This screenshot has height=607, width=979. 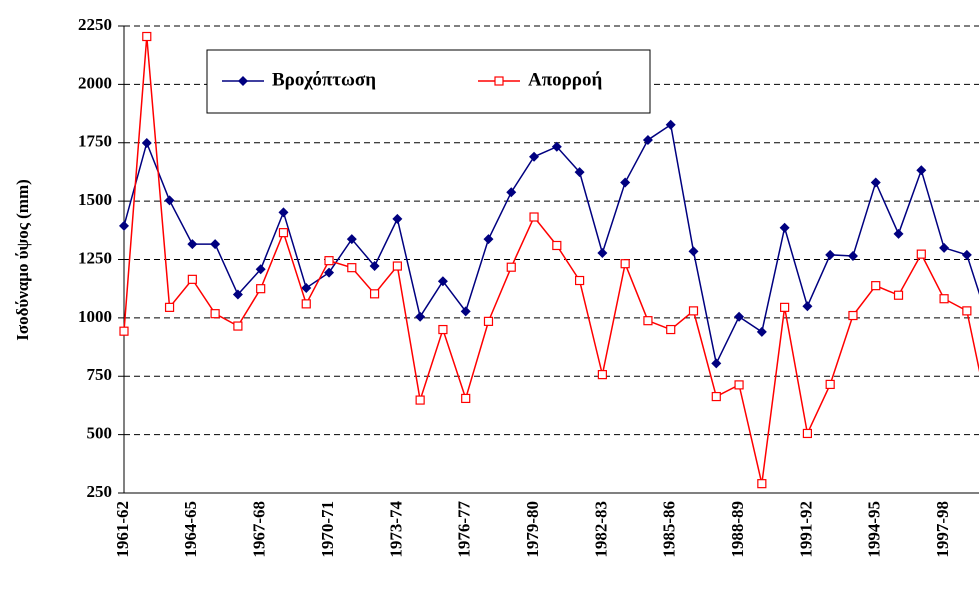 What do you see at coordinates (95, 82) in the screenshot?
I see `y-tick-label: 2000` at bounding box center [95, 82].